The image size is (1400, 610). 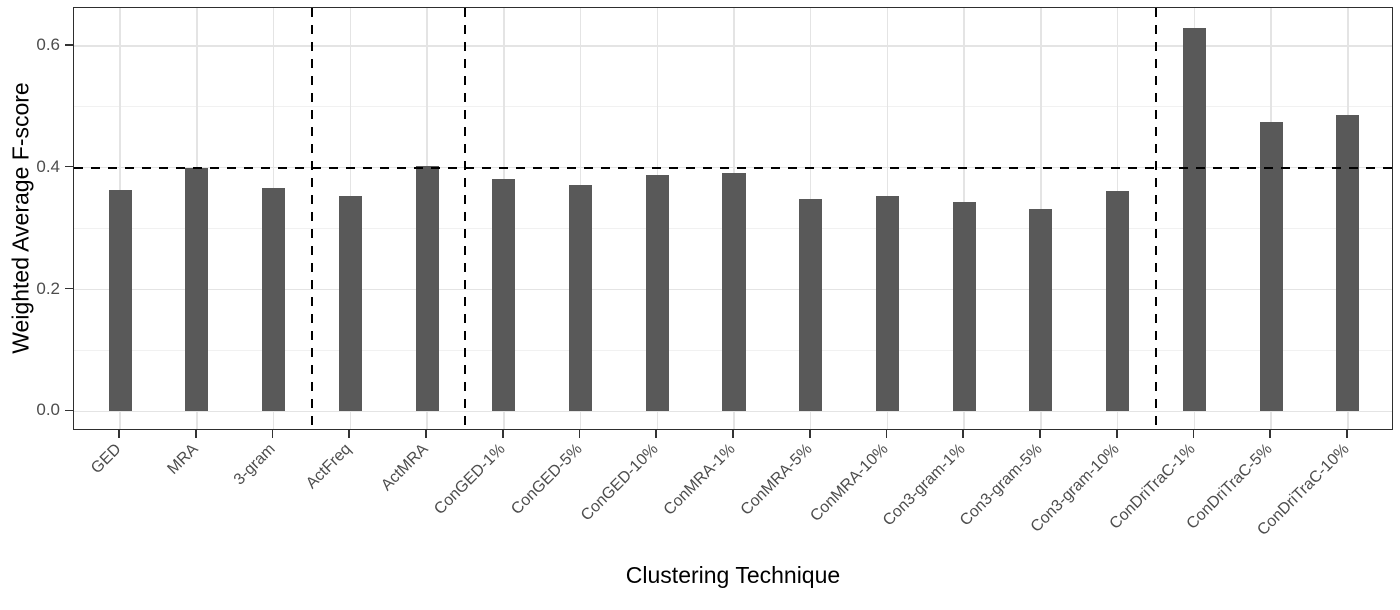 I want to click on bar-ConMRA-5%, so click(x=811, y=305).